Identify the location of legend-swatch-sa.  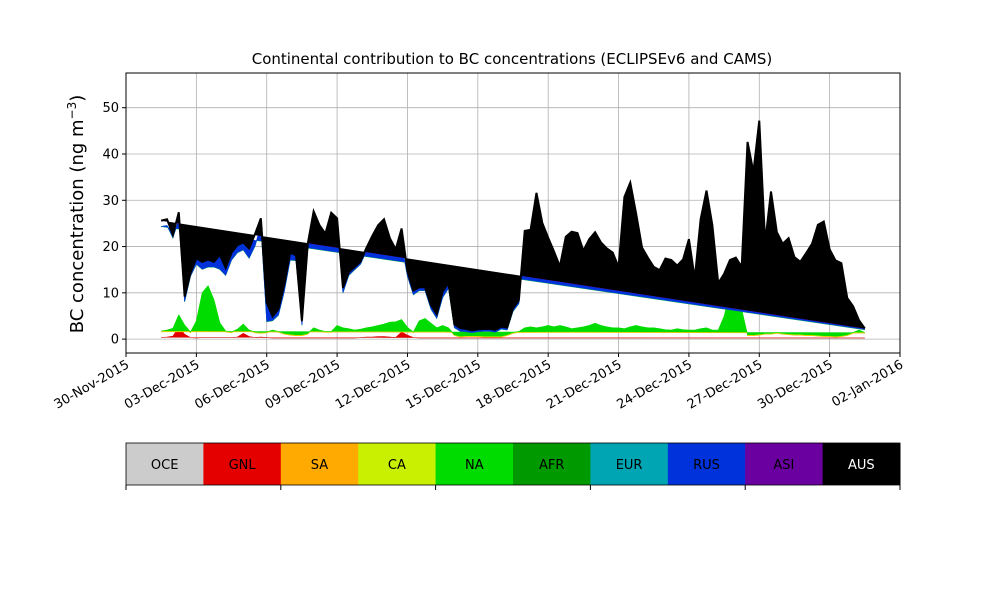
(319, 464).